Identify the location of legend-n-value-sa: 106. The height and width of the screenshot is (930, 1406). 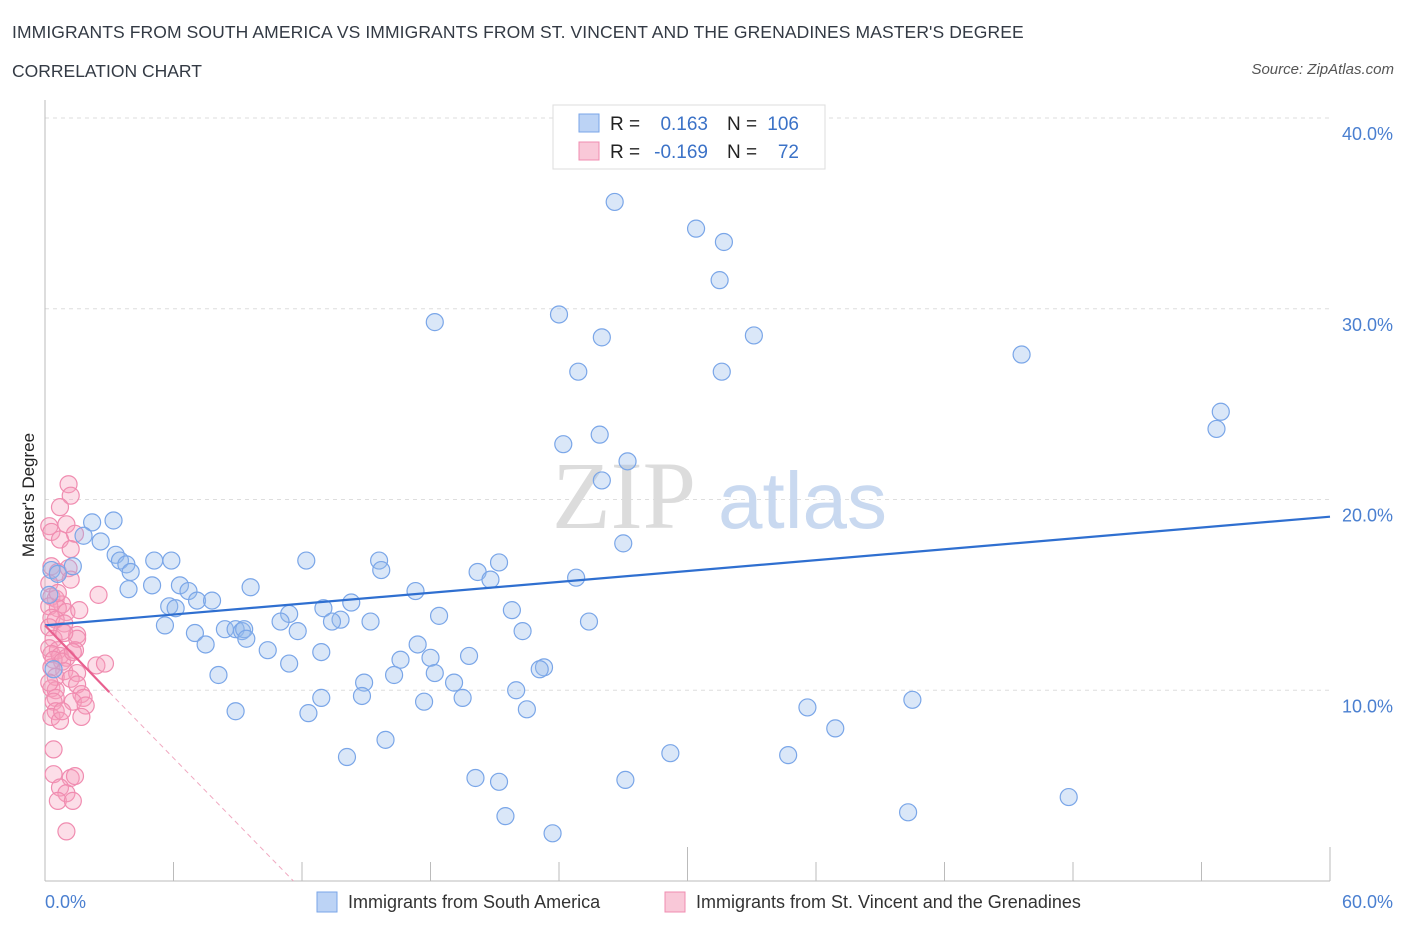
(783, 124).